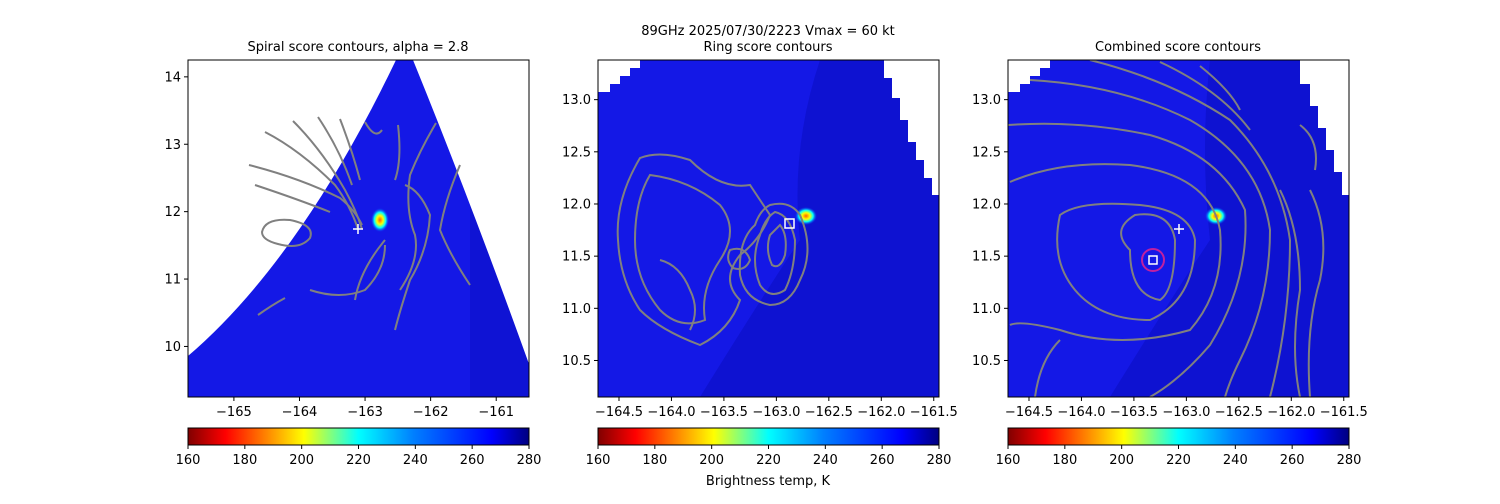  What do you see at coordinates (357, 47) in the screenshot?
I see `panel-title: Spiral score contours, alpha = 2.8` at bounding box center [357, 47].